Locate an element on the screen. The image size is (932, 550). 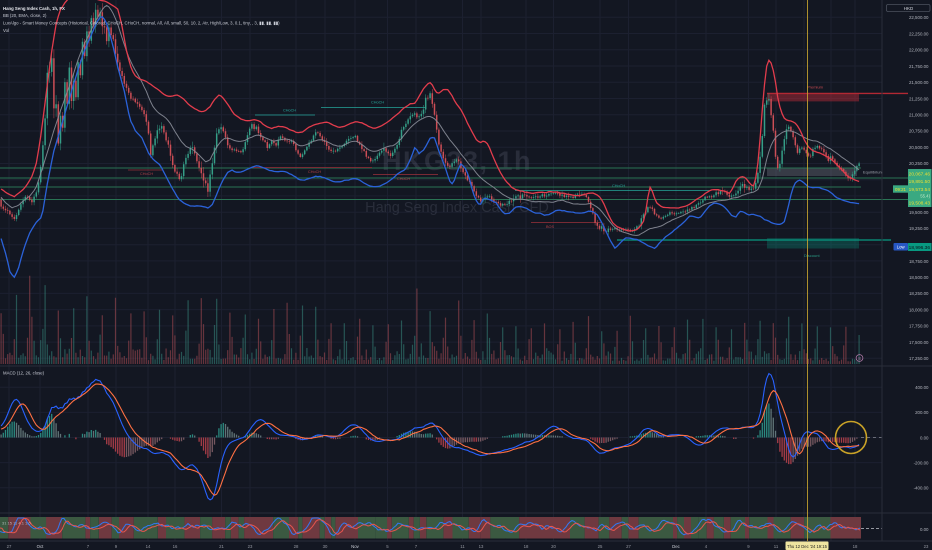
svg-text: 18,250.00 is located at coordinates (919, 293).